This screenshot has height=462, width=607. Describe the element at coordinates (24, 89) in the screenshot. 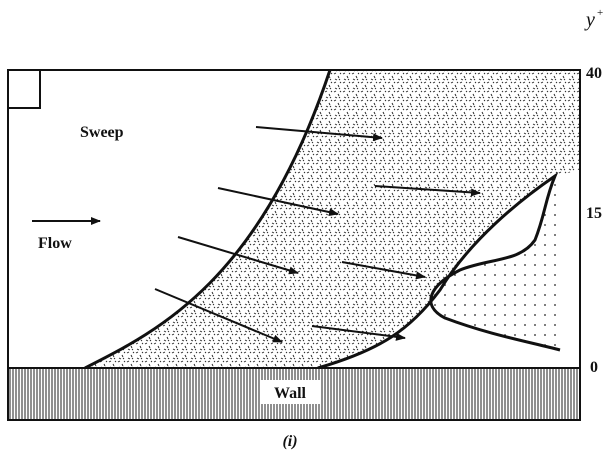

I see `corner-box` at that location.